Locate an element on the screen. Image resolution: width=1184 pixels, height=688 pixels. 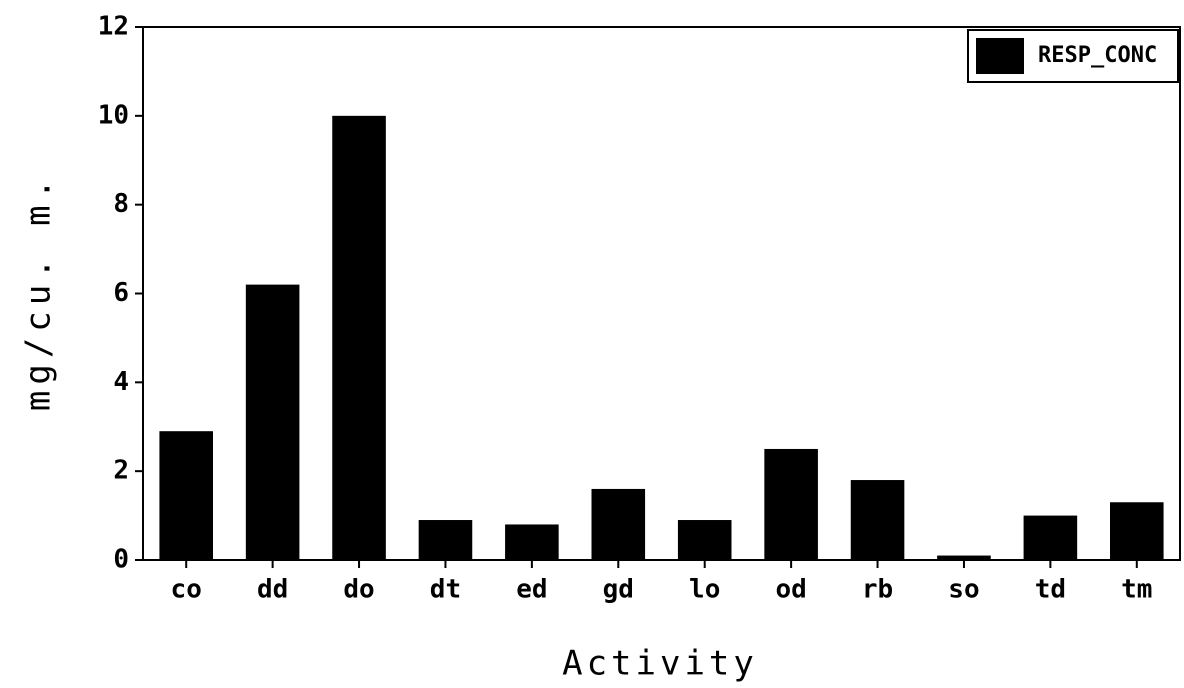
x-tick-label: td is located at coordinates (1050, 590).